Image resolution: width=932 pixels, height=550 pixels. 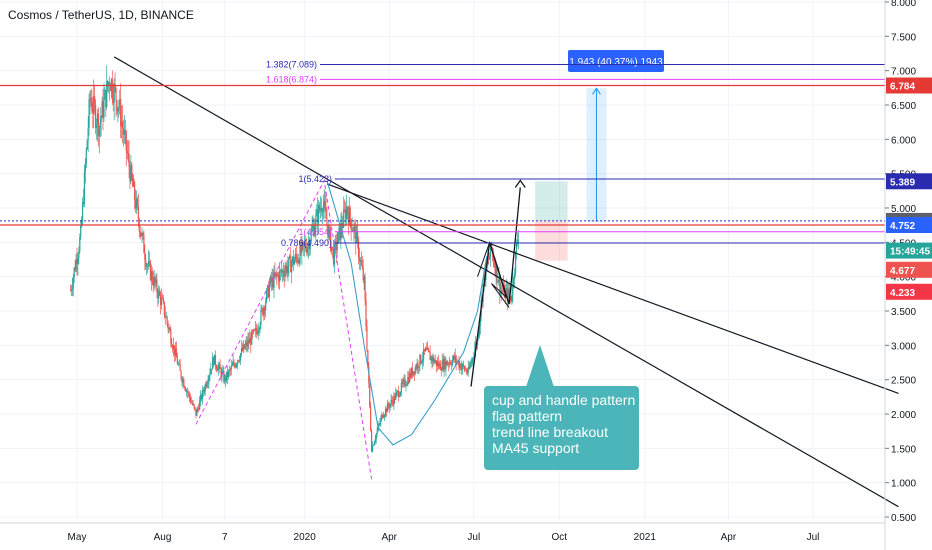 What do you see at coordinates (645, 537) in the screenshot?
I see `time-tick-label: 2021` at bounding box center [645, 537].